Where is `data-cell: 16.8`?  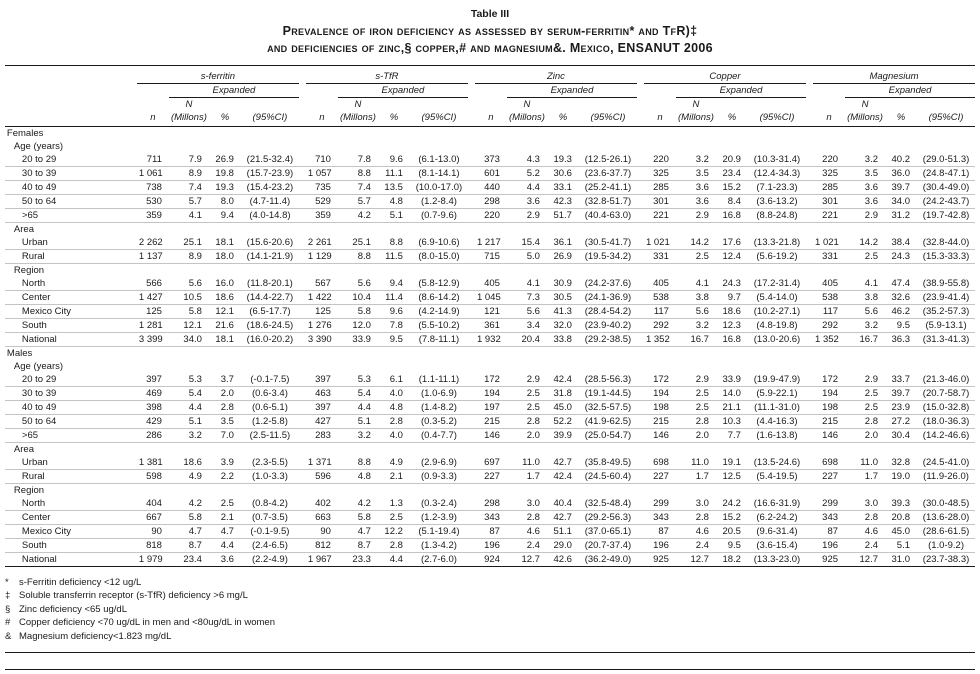
data-cell: 16.8 is located at coordinates (731, 339).